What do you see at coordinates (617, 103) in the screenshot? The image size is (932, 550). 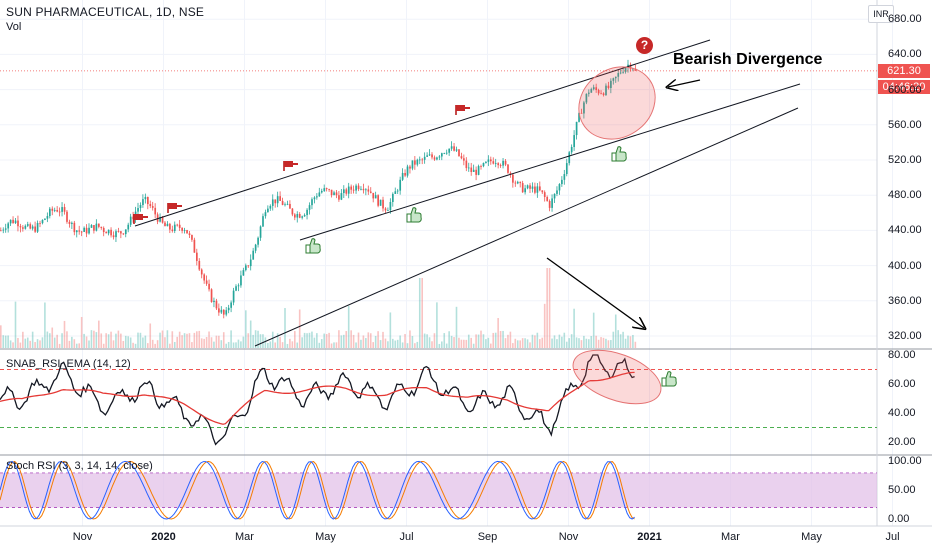 I see `divergence-highlight` at bounding box center [617, 103].